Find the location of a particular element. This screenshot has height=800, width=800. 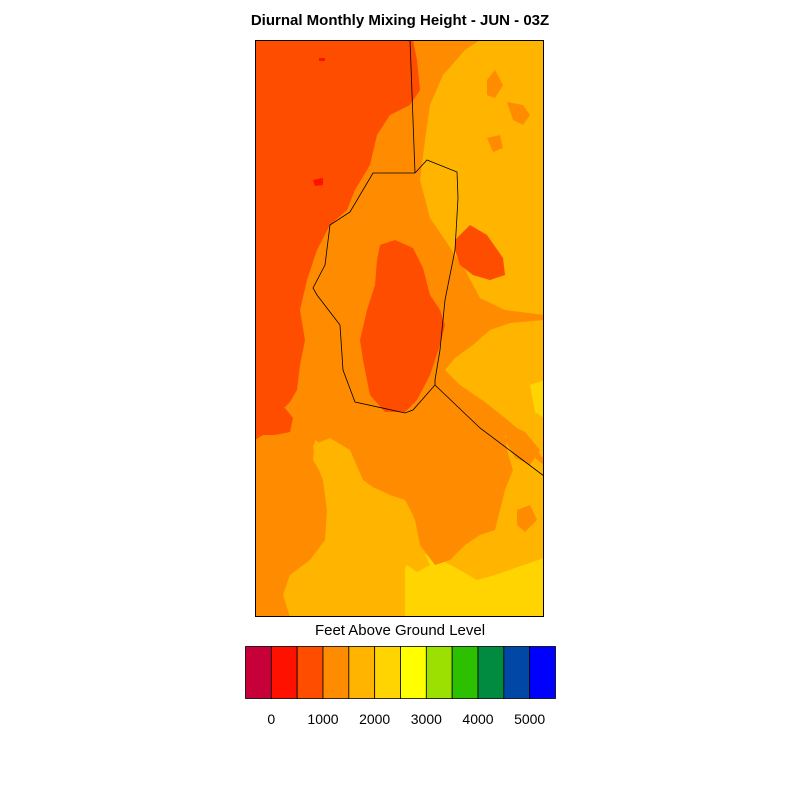

orange-blob-ne3 is located at coordinates (495, 143).